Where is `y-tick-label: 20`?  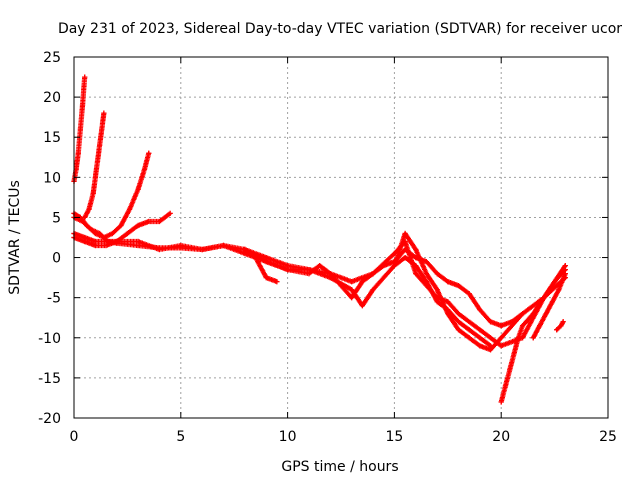 y-tick-label: 20 is located at coordinates (52, 98).